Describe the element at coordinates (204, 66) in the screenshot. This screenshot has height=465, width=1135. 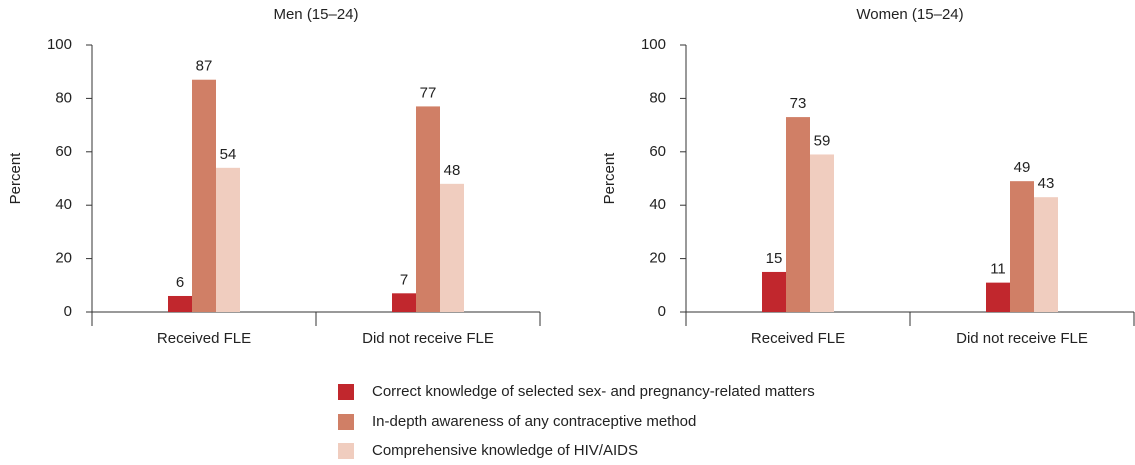
I see `data-label: 87` at that location.